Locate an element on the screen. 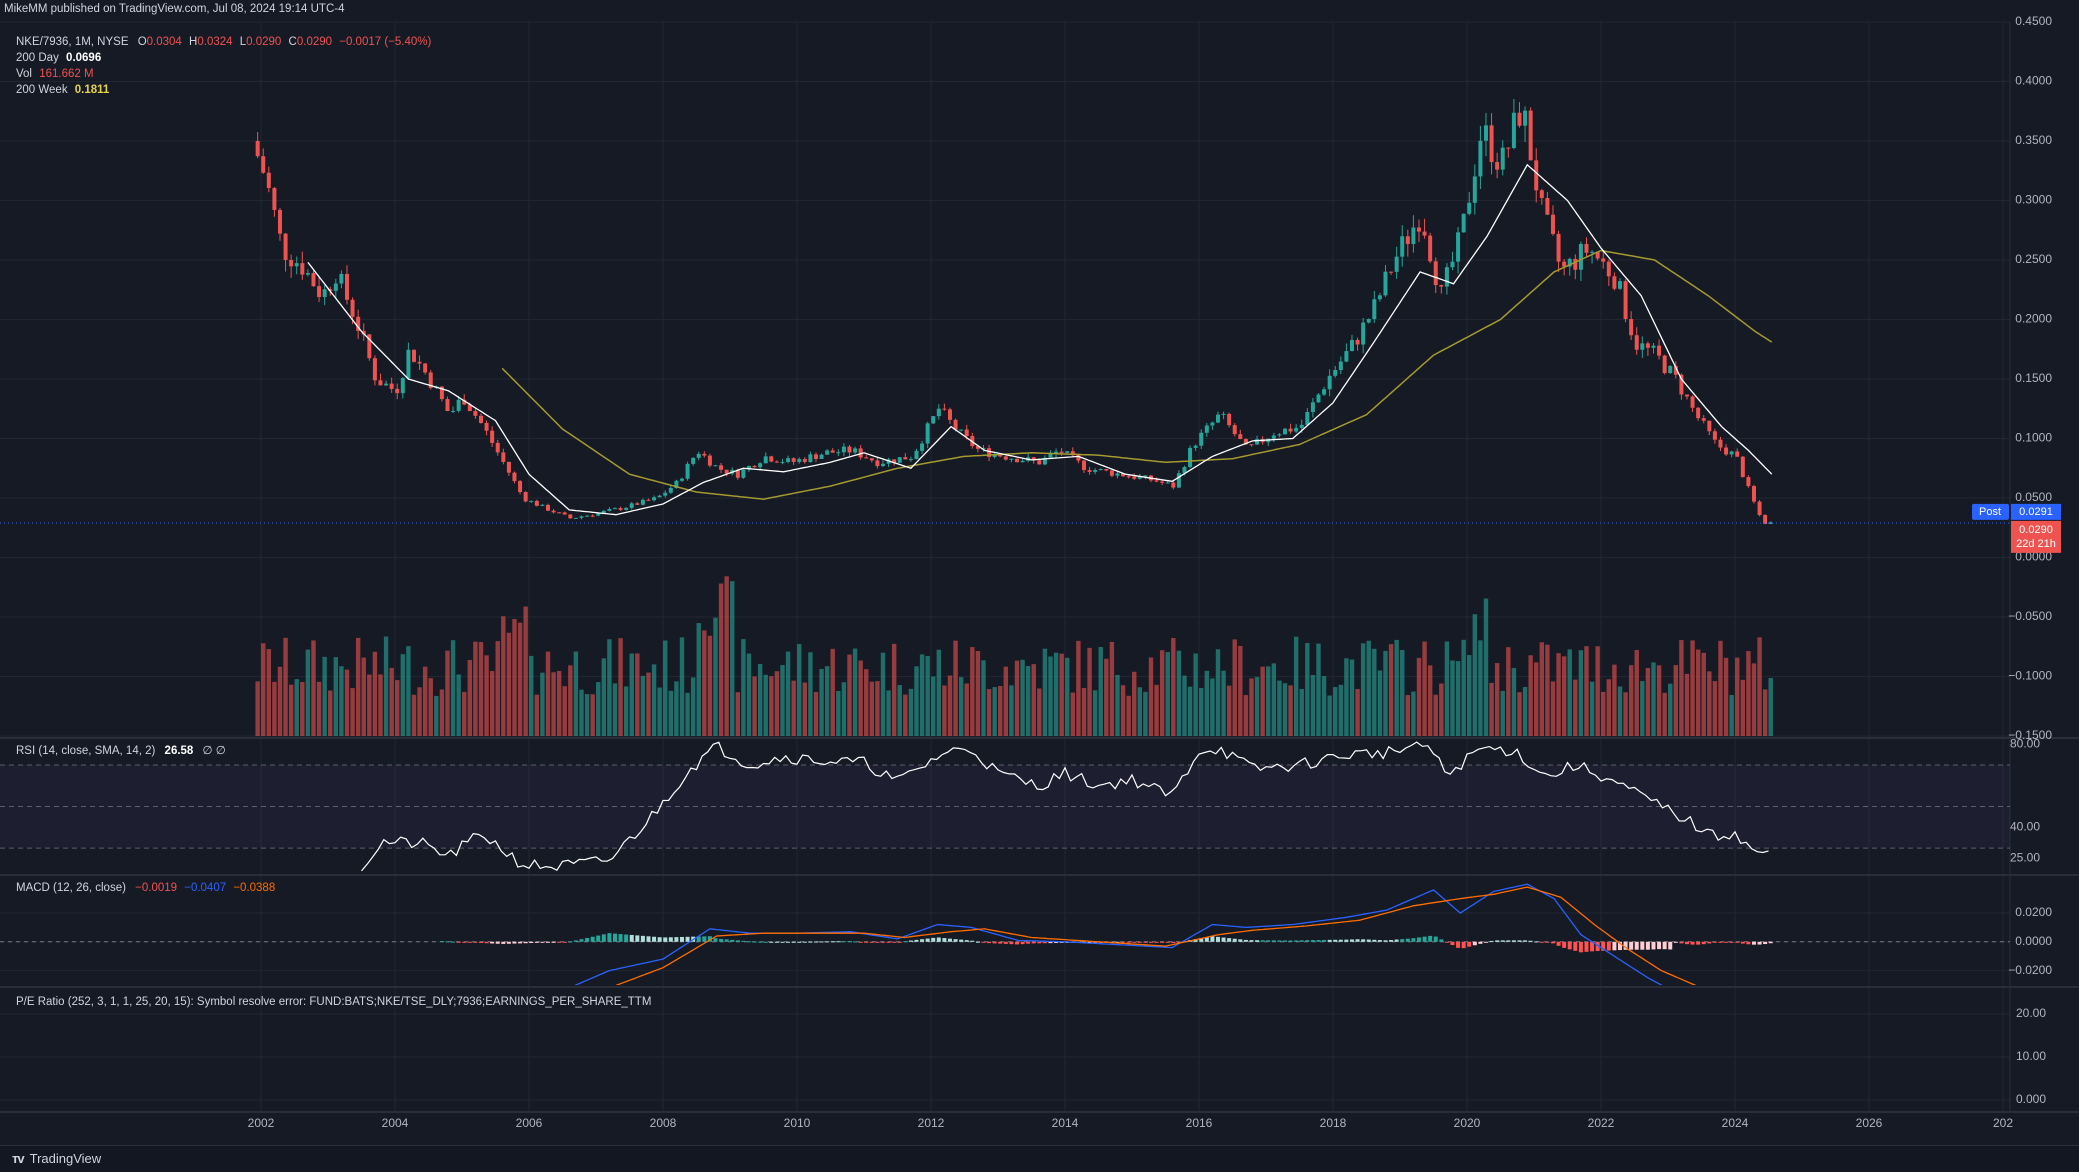  volume-bars is located at coordinates (1014, 656).